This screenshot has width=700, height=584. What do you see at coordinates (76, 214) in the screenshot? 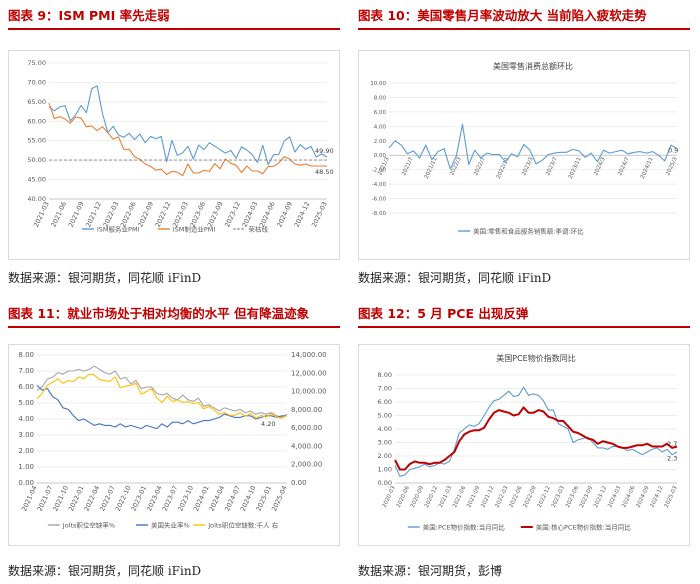
I see `x-tick-label: 2021-09` at bounding box center [76, 214].